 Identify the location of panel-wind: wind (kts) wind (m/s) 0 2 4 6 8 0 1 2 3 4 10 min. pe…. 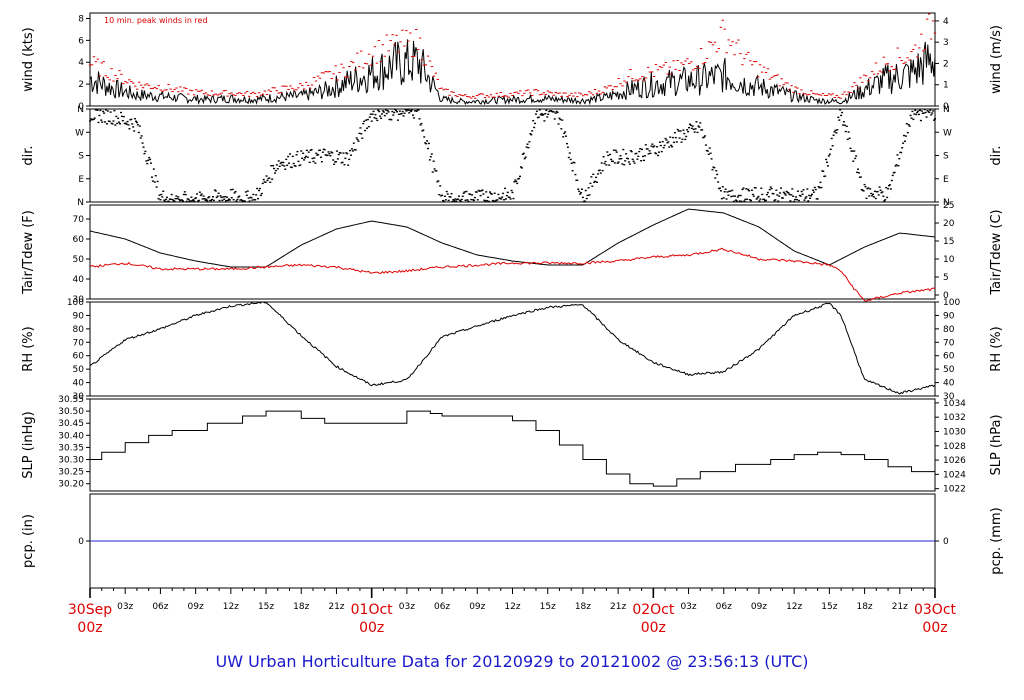
(512, 62).